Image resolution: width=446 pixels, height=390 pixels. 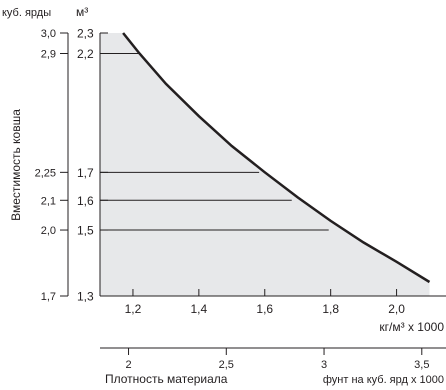 What do you see at coordinates (85, 34) in the screenshot?
I see `y-tick-label: 2,3` at bounding box center [85, 34].